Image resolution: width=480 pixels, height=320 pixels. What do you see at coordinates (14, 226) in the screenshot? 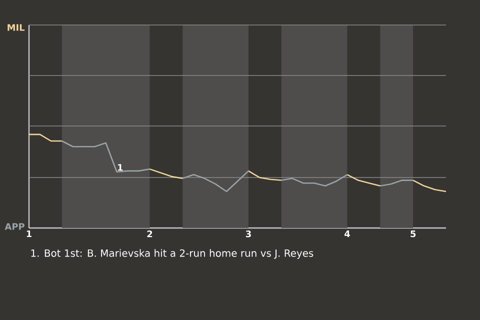
I see `text: APP` at bounding box center [14, 226].